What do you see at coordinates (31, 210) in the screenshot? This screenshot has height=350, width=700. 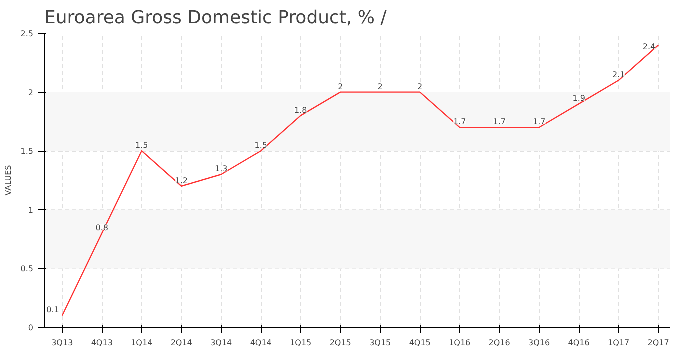 I see `y-tick-label: 1` at bounding box center [31, 210].